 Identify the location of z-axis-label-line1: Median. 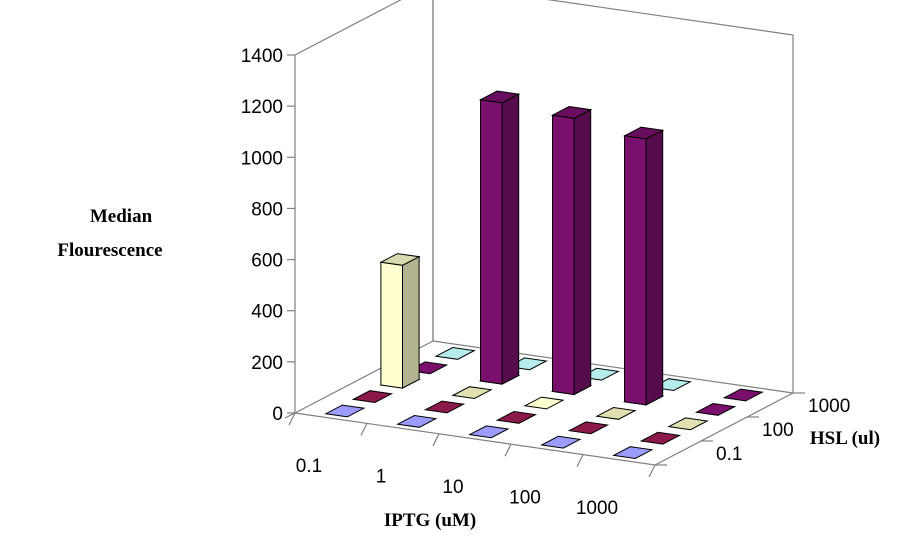
(121, 216).